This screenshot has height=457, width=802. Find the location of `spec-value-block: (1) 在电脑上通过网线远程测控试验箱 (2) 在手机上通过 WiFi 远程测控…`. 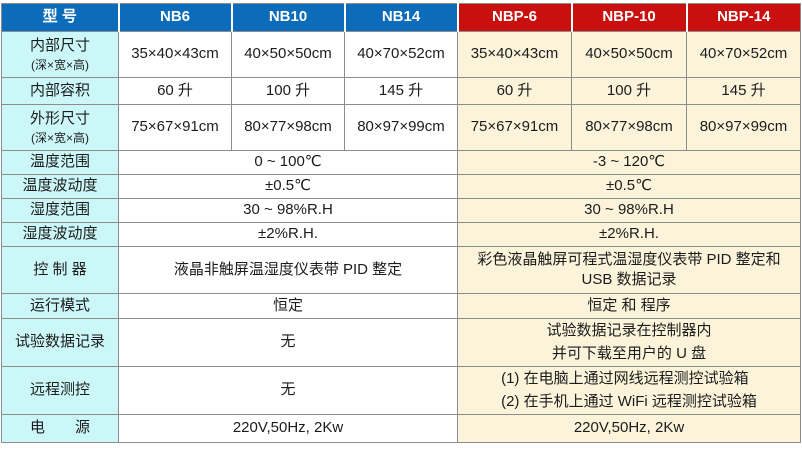

spec-value-block: (1) 在电脑上通过网线远程测控试验箱 (2) 在手机上通过 WiFi 远程测控… is located at coordinates (629, 390).